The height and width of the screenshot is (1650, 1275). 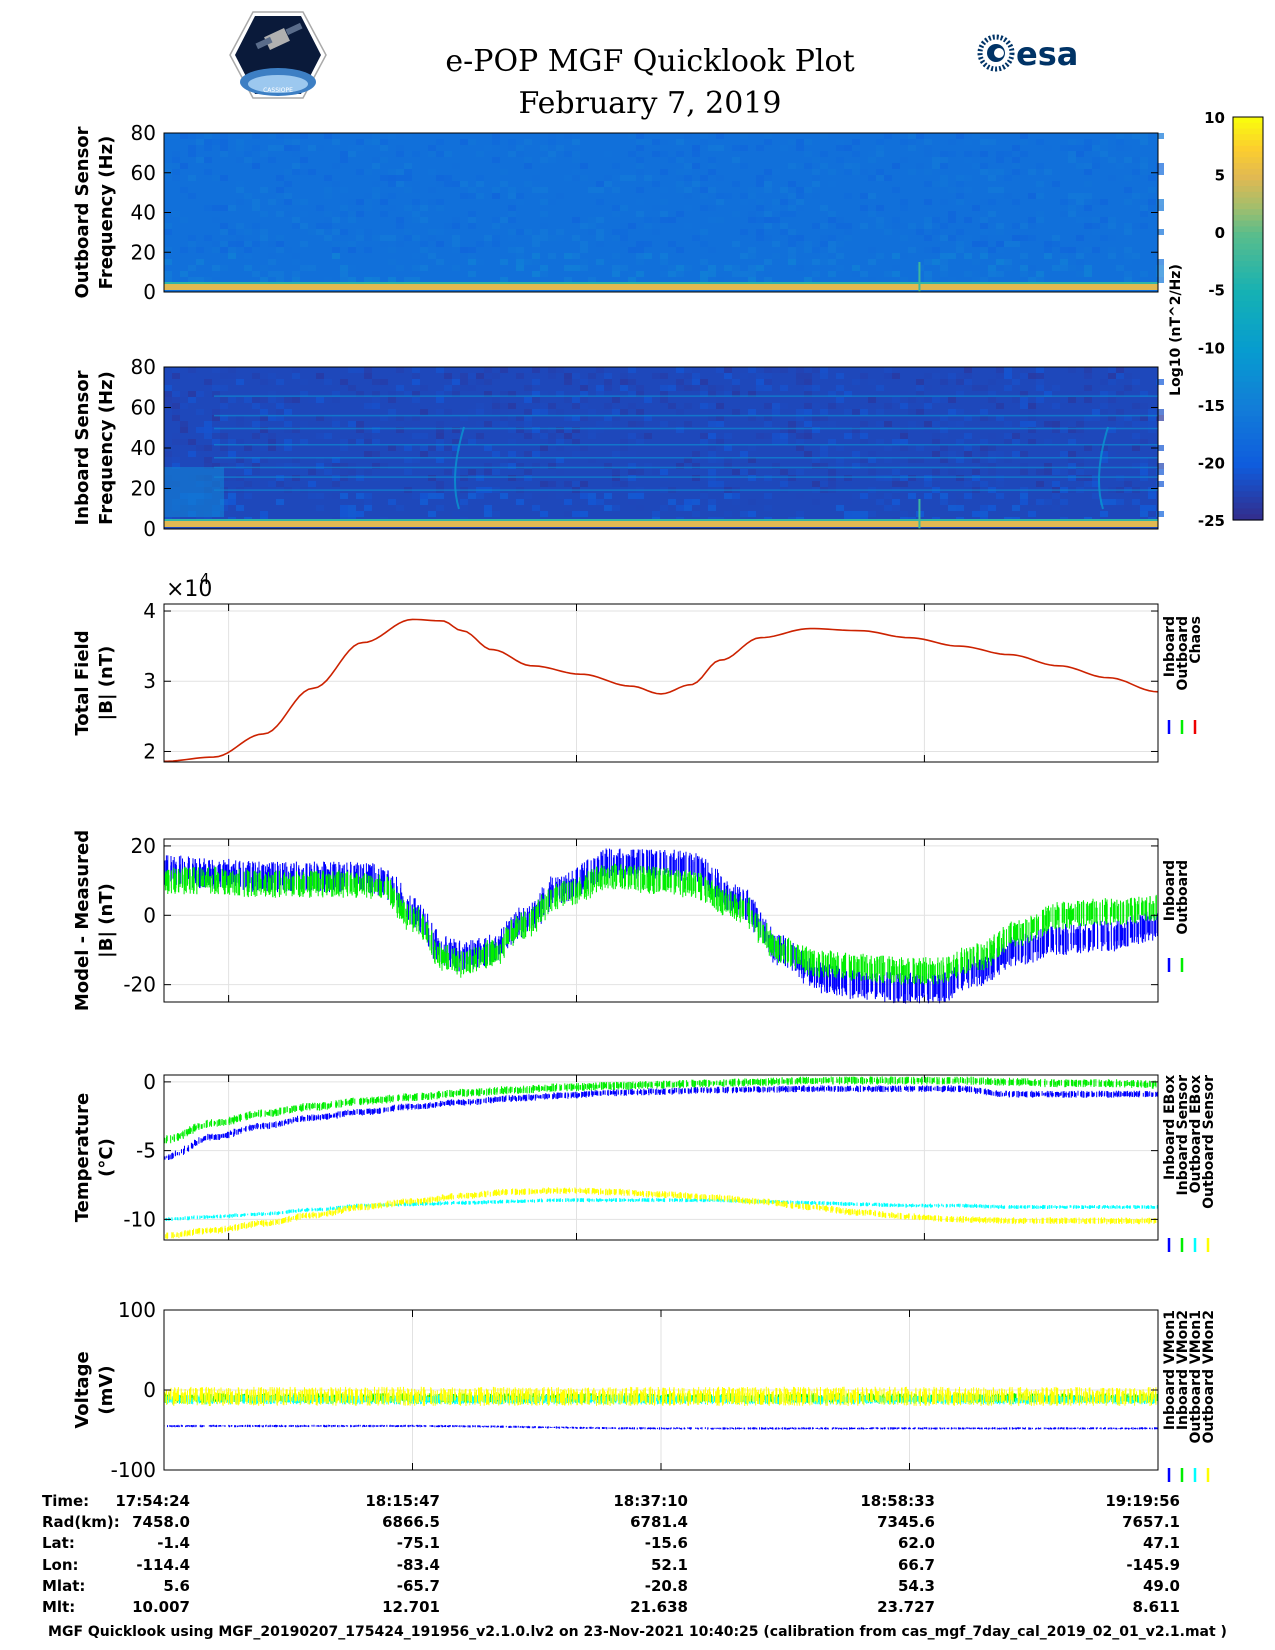 I want to click on y-tick-label: 80, so click(x=143, y=367).